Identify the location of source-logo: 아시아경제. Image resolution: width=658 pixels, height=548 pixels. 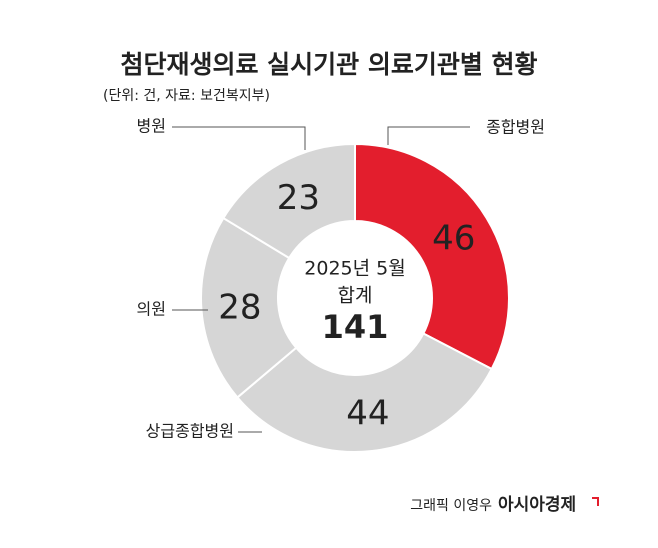
(537, 505).